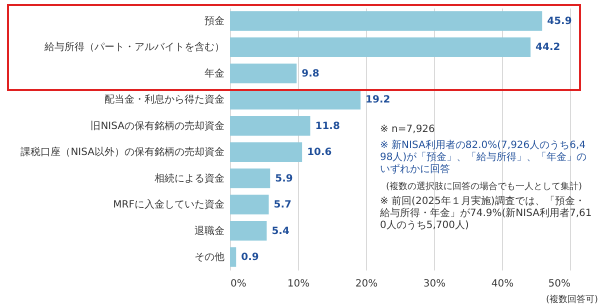  Describe the element at coordinates (157, 126) in the screenshot. I see `y-tick-label: 旧NISAの保有銘柄の売却資金` at that location.